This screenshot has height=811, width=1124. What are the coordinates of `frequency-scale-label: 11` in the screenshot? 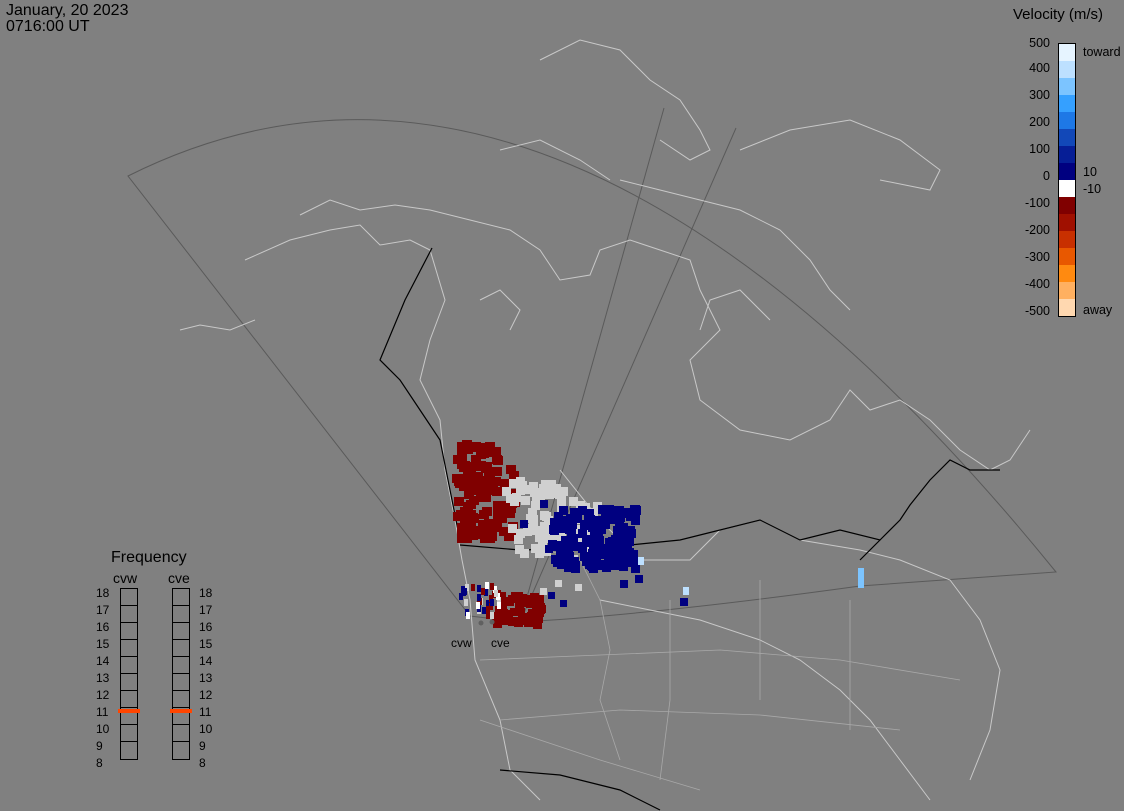 It's located at (102, 712).